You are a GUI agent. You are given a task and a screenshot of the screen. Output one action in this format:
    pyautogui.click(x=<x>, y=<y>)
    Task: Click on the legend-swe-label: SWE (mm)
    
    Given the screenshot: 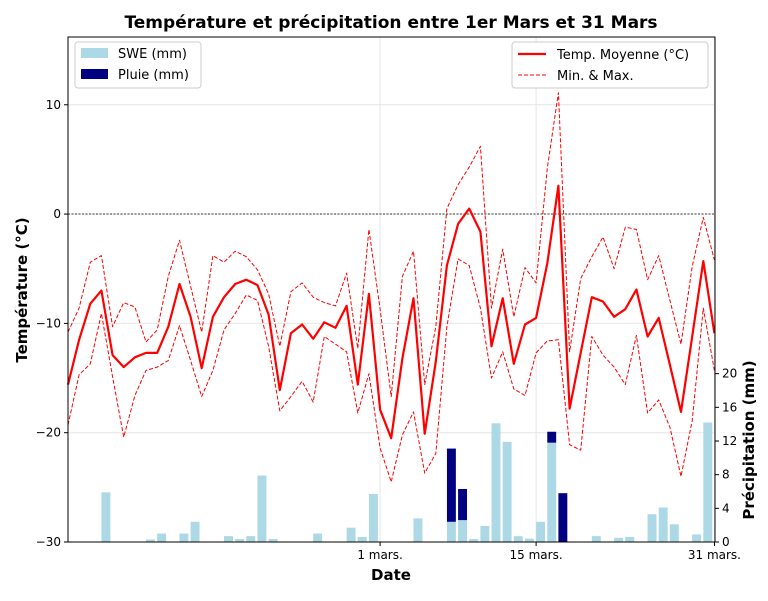 What is the action you would take?
    pyautogui.click(x=152, y=54)
    